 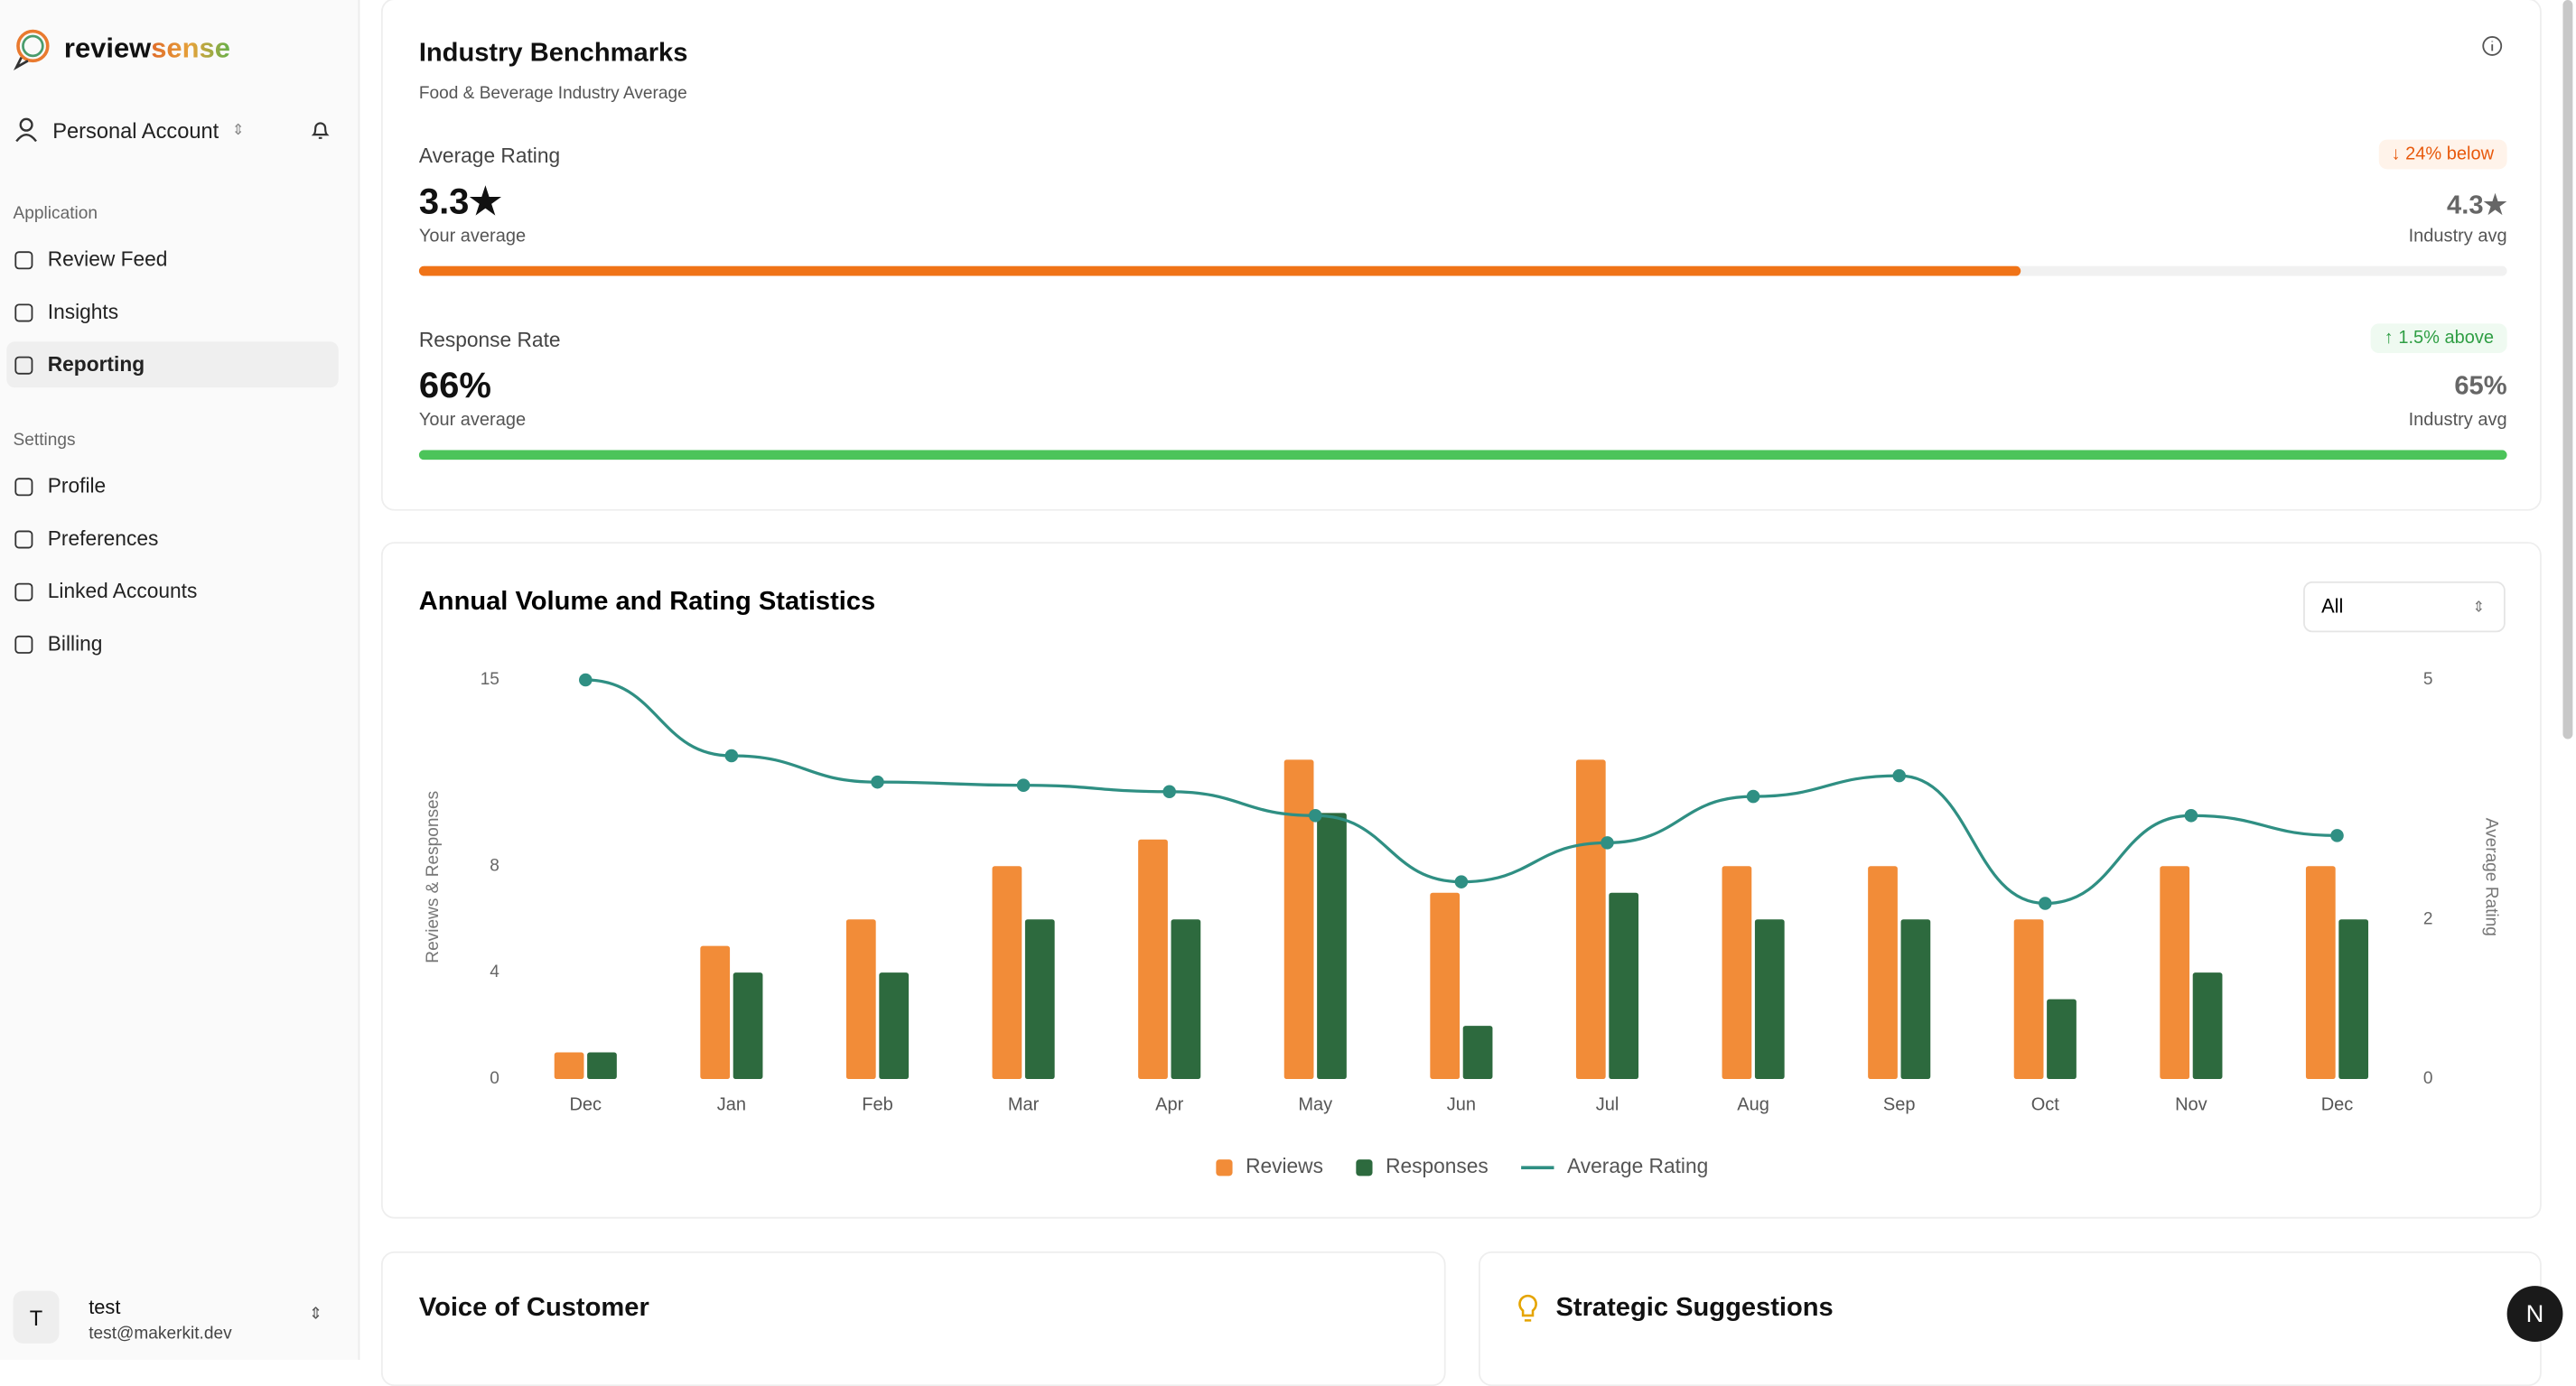 I want to click on legend-label: Reviews, so click(x=1284, y=1165).